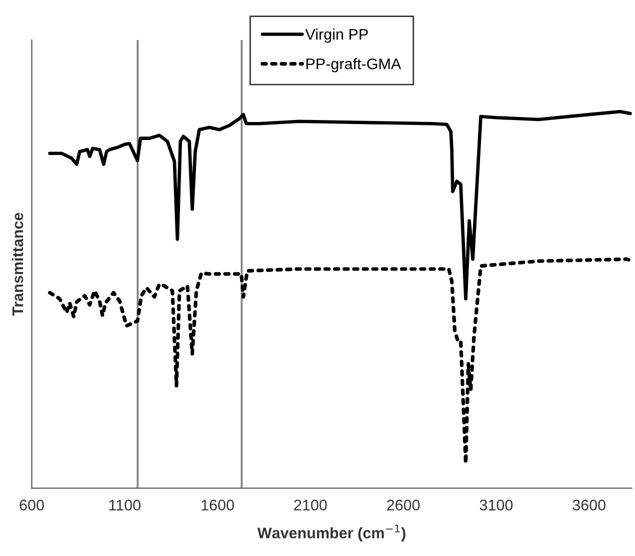 The width and height of the screenshot is (635, 556). Describe the element at coordinates (310, 505) in the screenshot. I see `x-tick-label: 2100` at that location.